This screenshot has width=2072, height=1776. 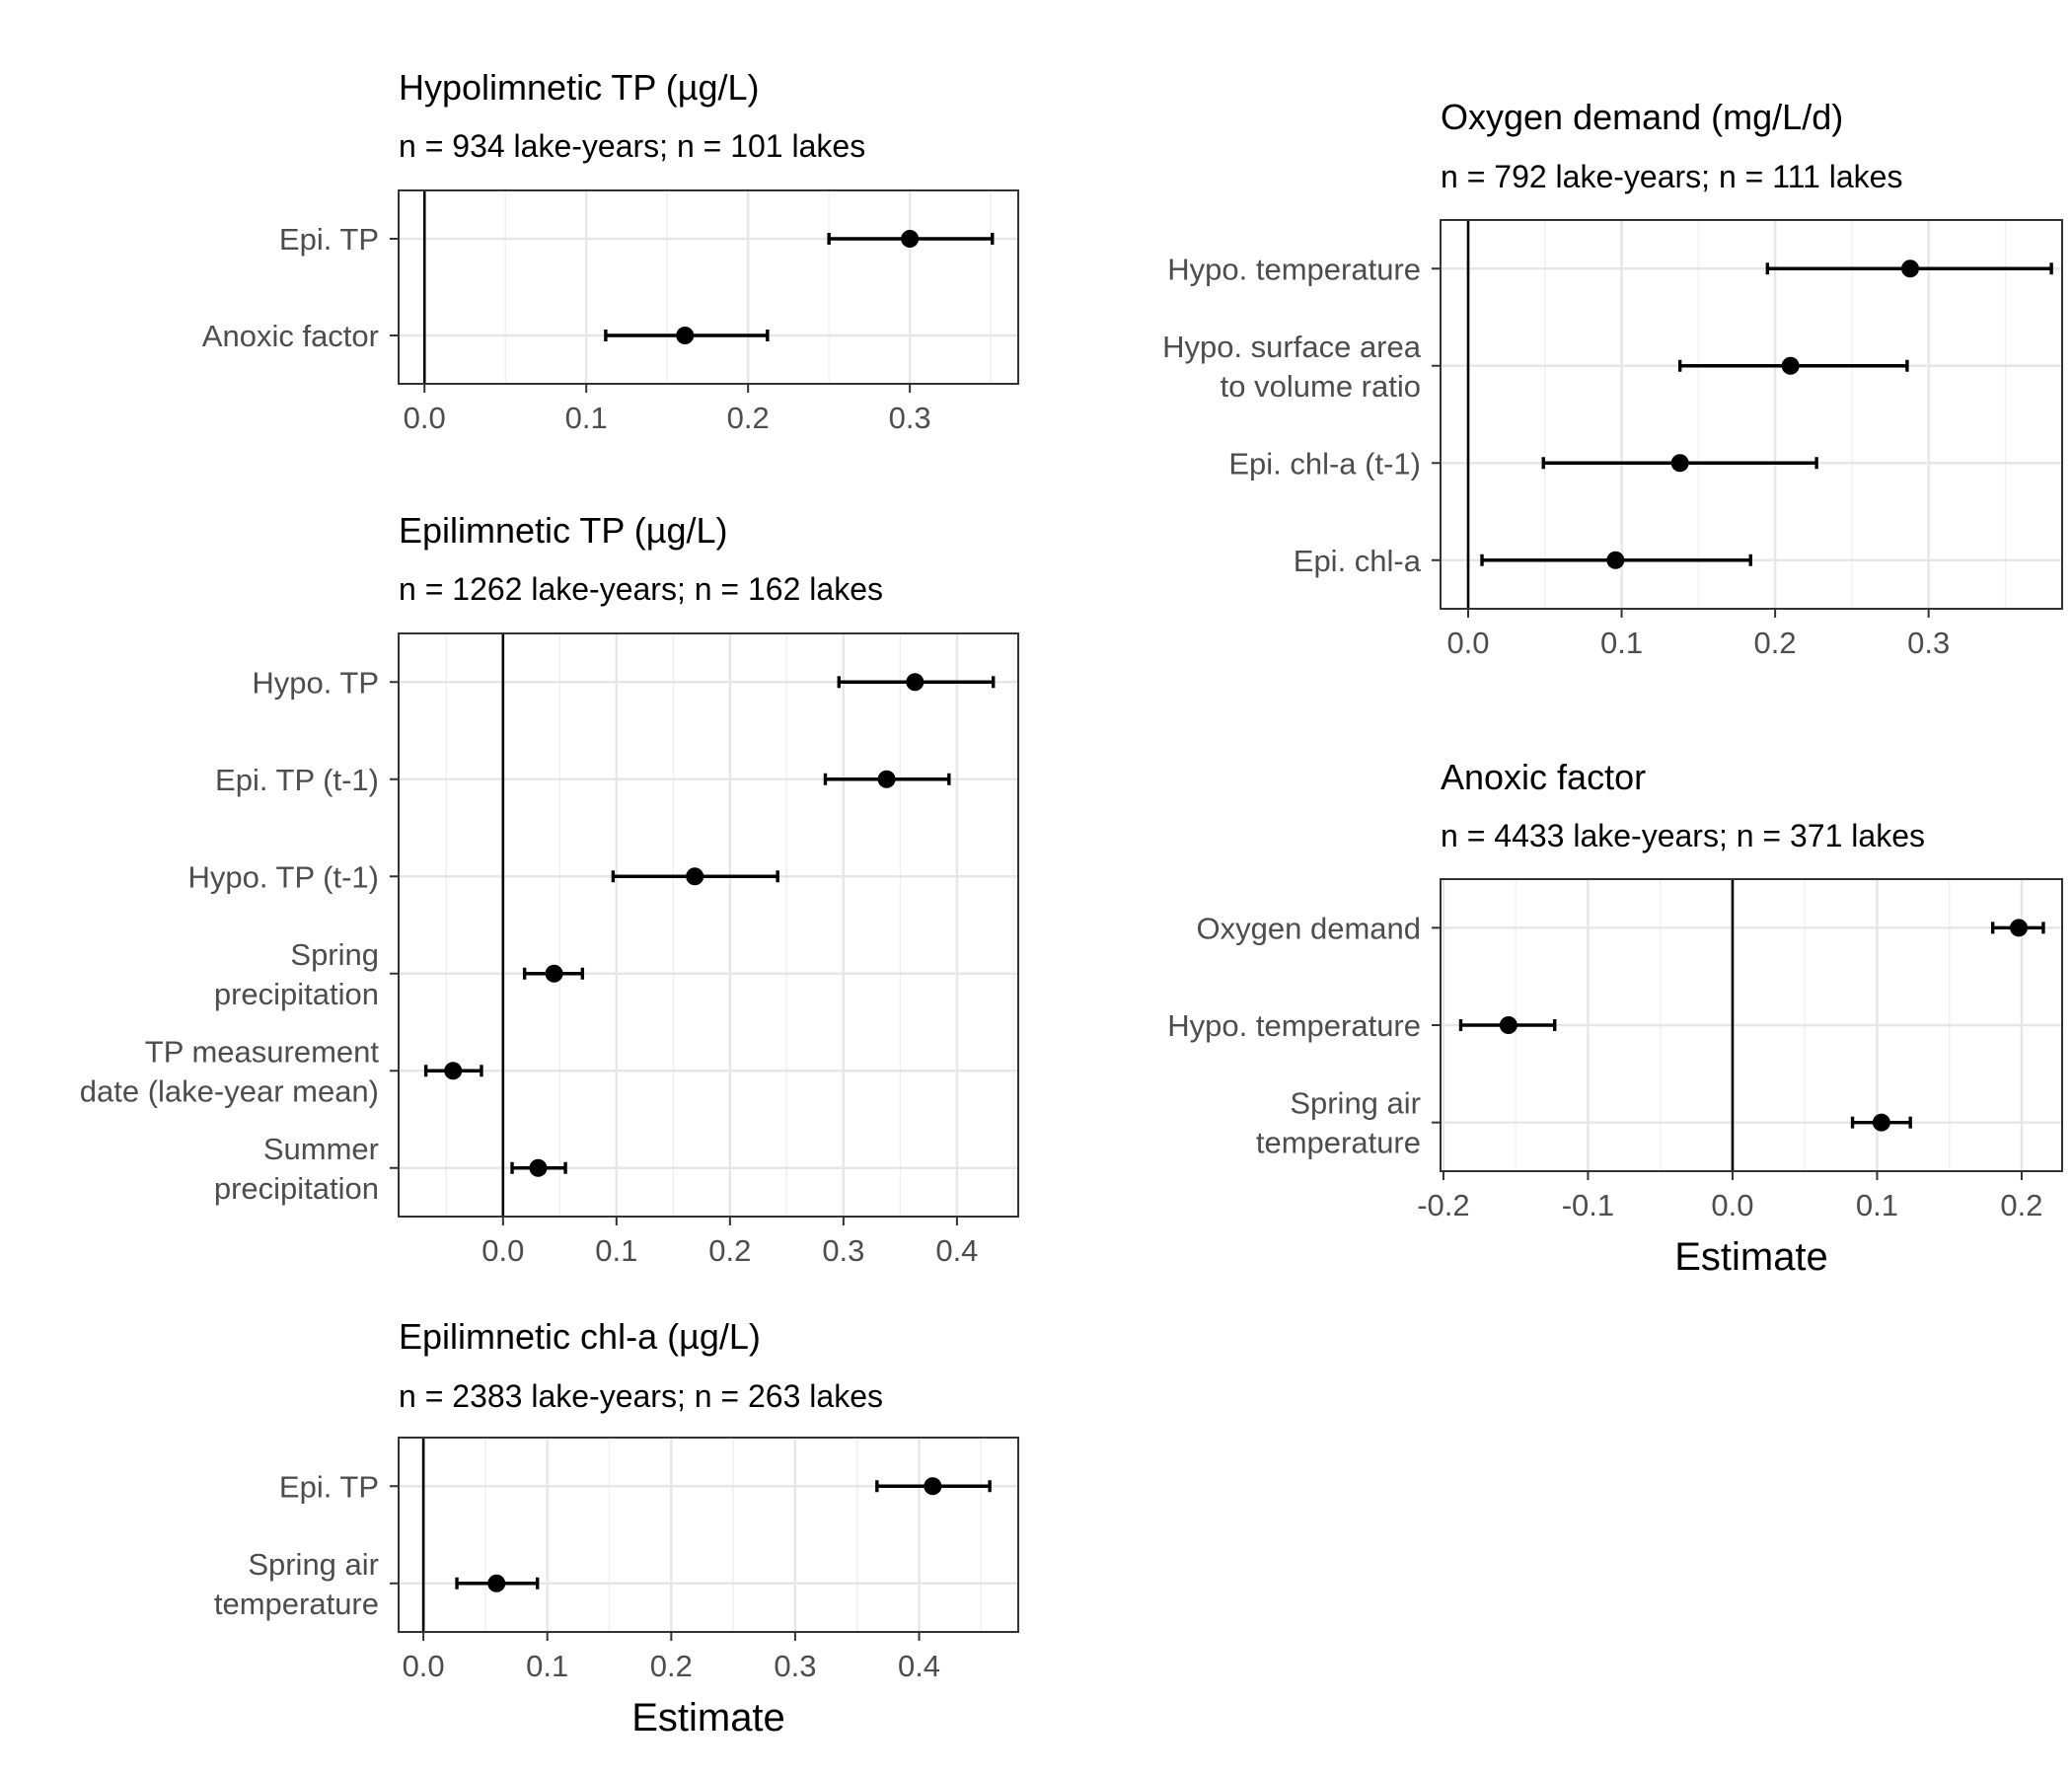 What do you see at coordinates (335, 955) in the screenshot?
I see `y-tick-label: Spring` at bounding box center [335, 955].